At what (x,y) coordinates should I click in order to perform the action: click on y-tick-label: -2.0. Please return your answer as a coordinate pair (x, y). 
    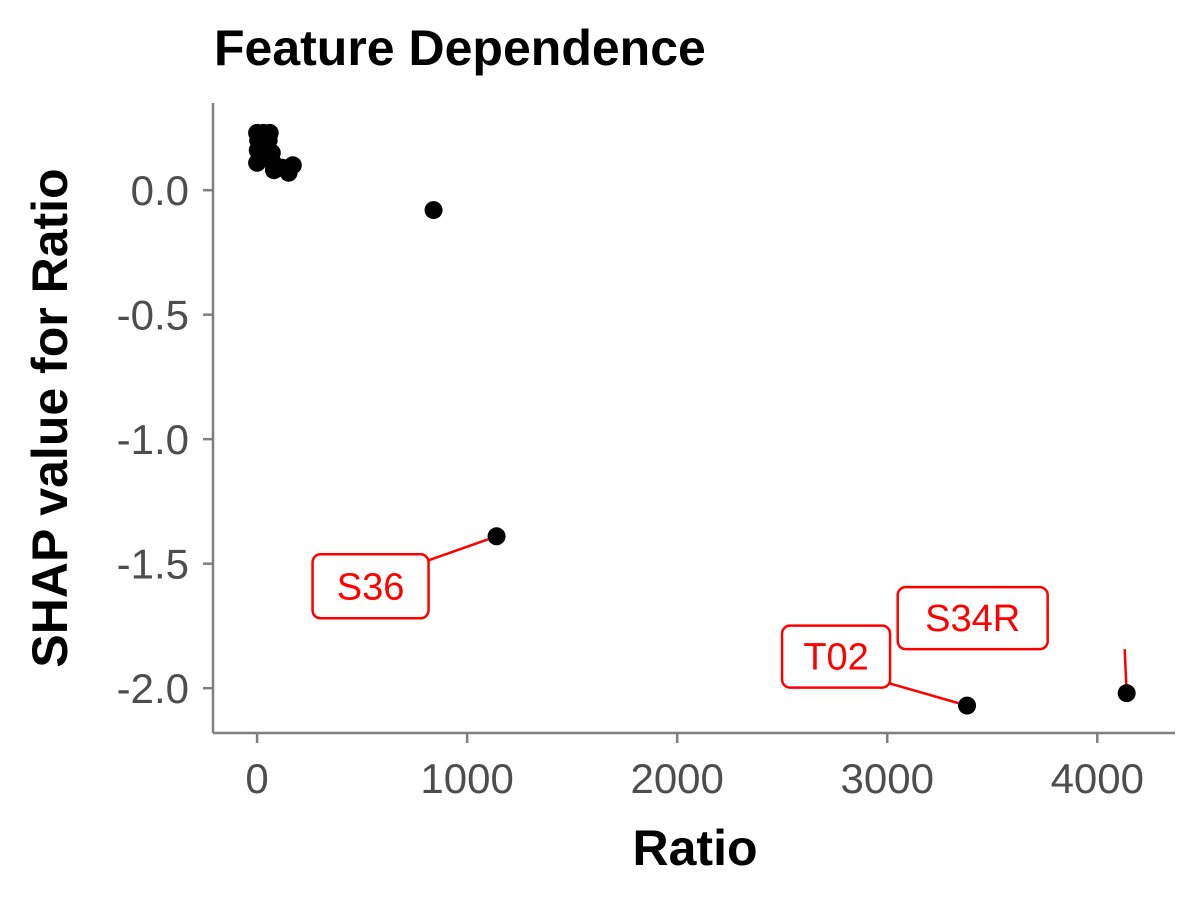
    Looking at the image, I should click on (153, 688).